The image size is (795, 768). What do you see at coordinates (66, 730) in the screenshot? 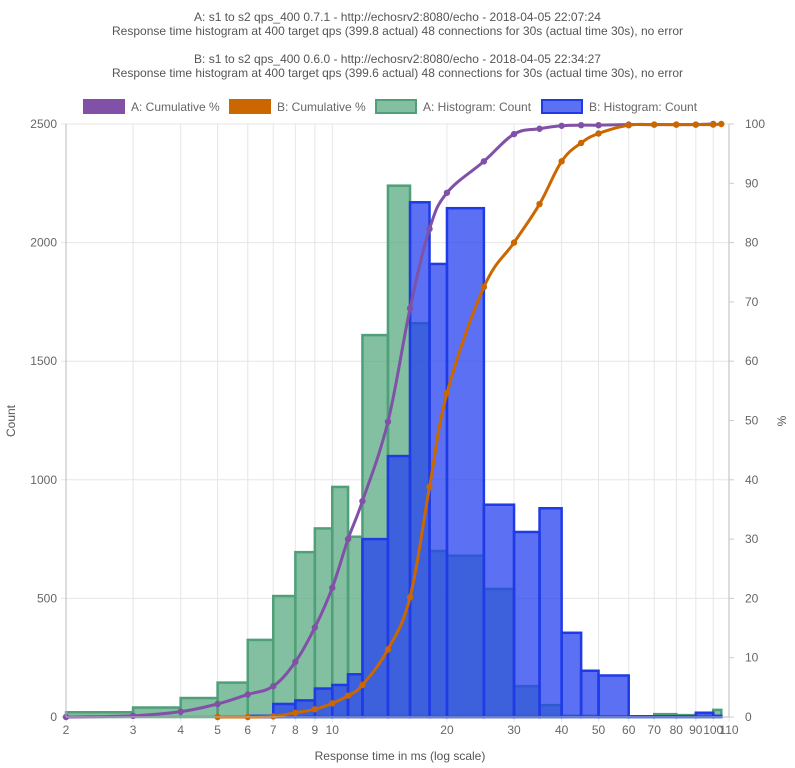
I see `x-tick-label-0: 2` at bounding box center [66, 730].